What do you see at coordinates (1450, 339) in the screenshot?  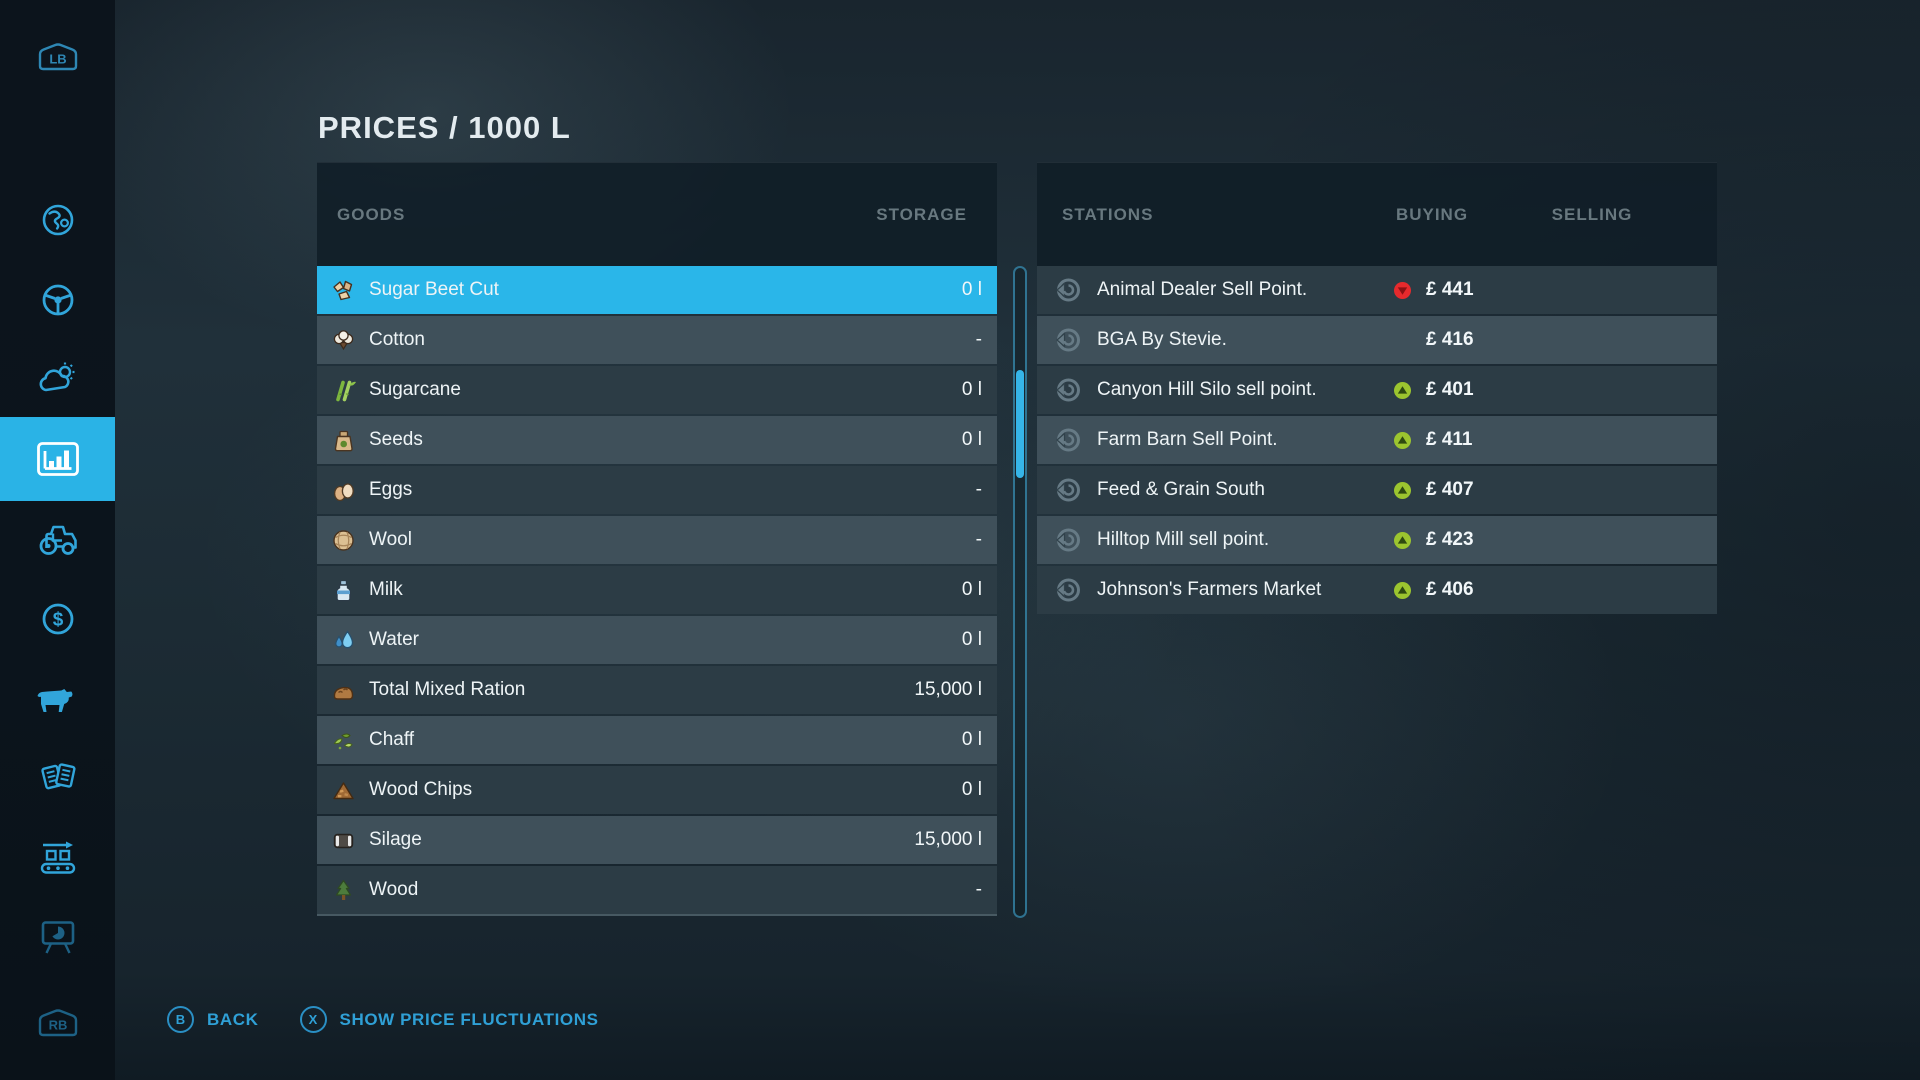 I see `buying-price: £ 416` at bounding box center [1450, 339].